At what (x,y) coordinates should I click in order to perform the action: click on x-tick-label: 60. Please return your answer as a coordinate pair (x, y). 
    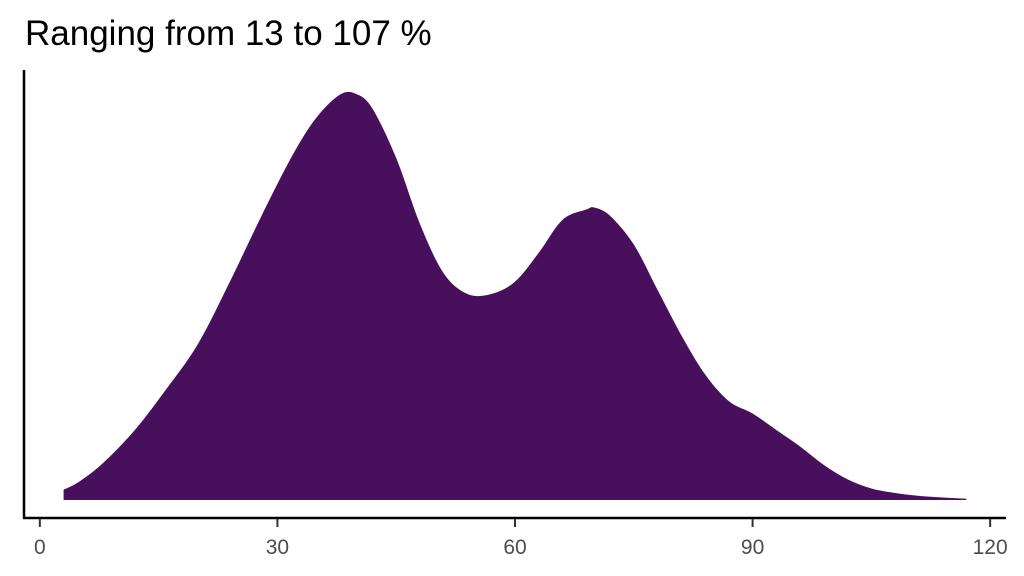
    Looking at the image, I should click on (514, 547).